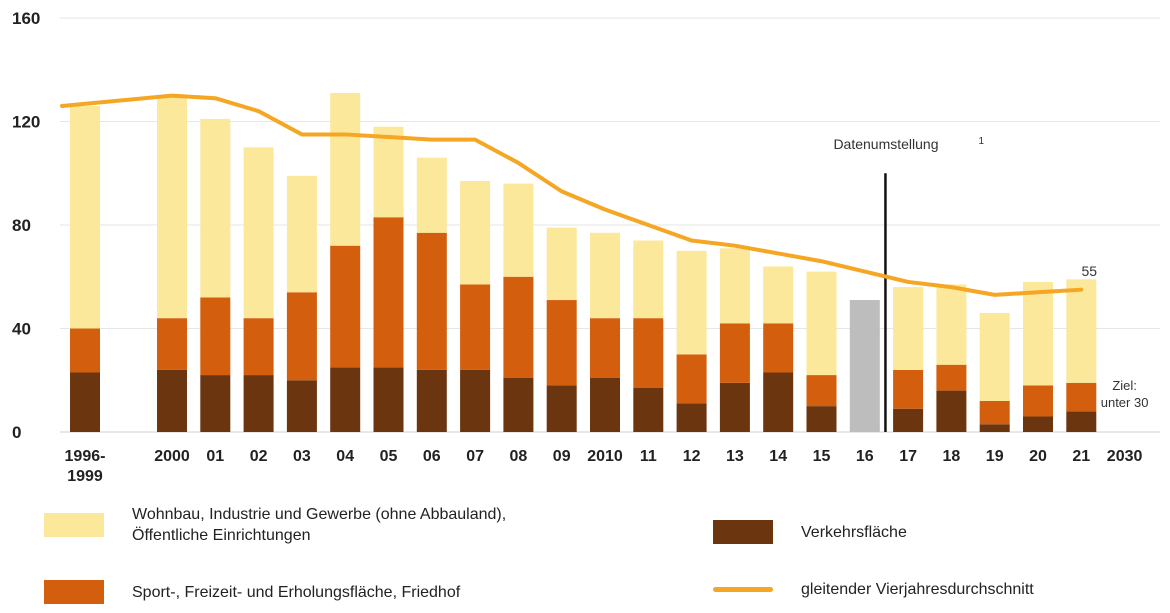  Describe the element at coordinates (952, 456) in the screenshot. I see `x-tick-label: 18` at that location.